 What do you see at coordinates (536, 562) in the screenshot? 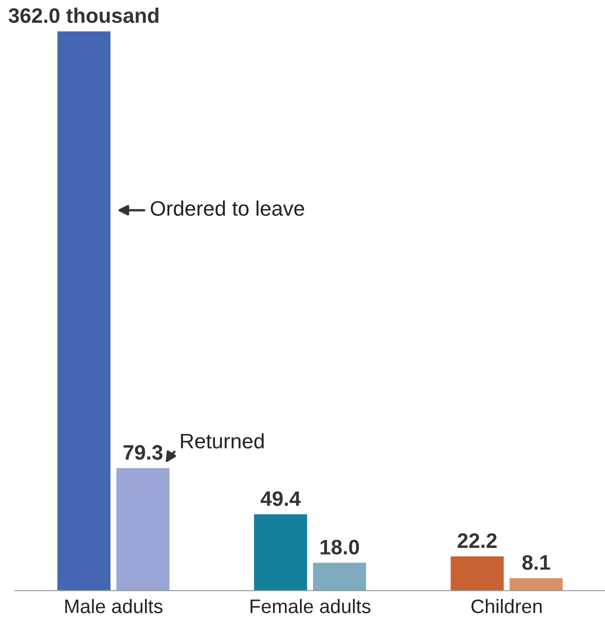
I see `data-label: 8.1` at bounding box center [536, 562].